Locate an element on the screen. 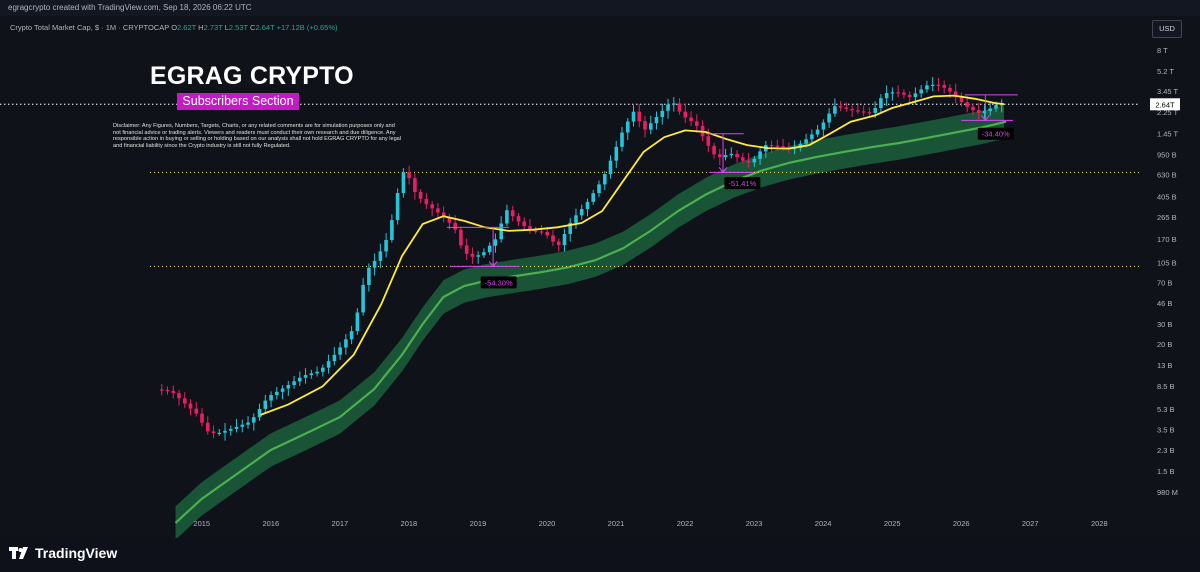  legend-open-value: 2.62T is located at coordinates (187, 27).